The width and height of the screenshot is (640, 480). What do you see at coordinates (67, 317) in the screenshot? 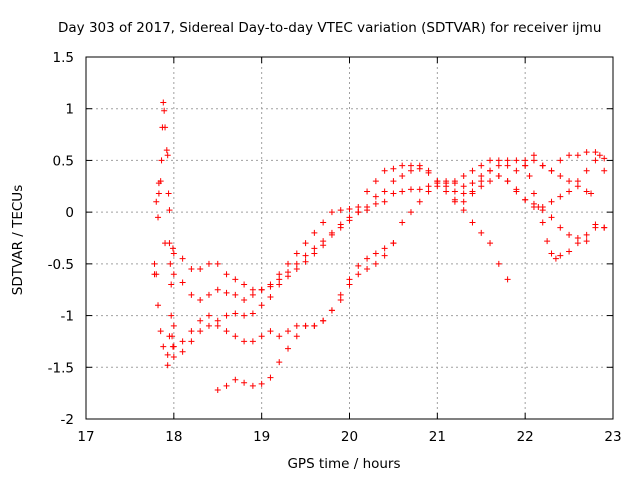
I see `y-tick-label: -1` at bounding box center [67, 317].